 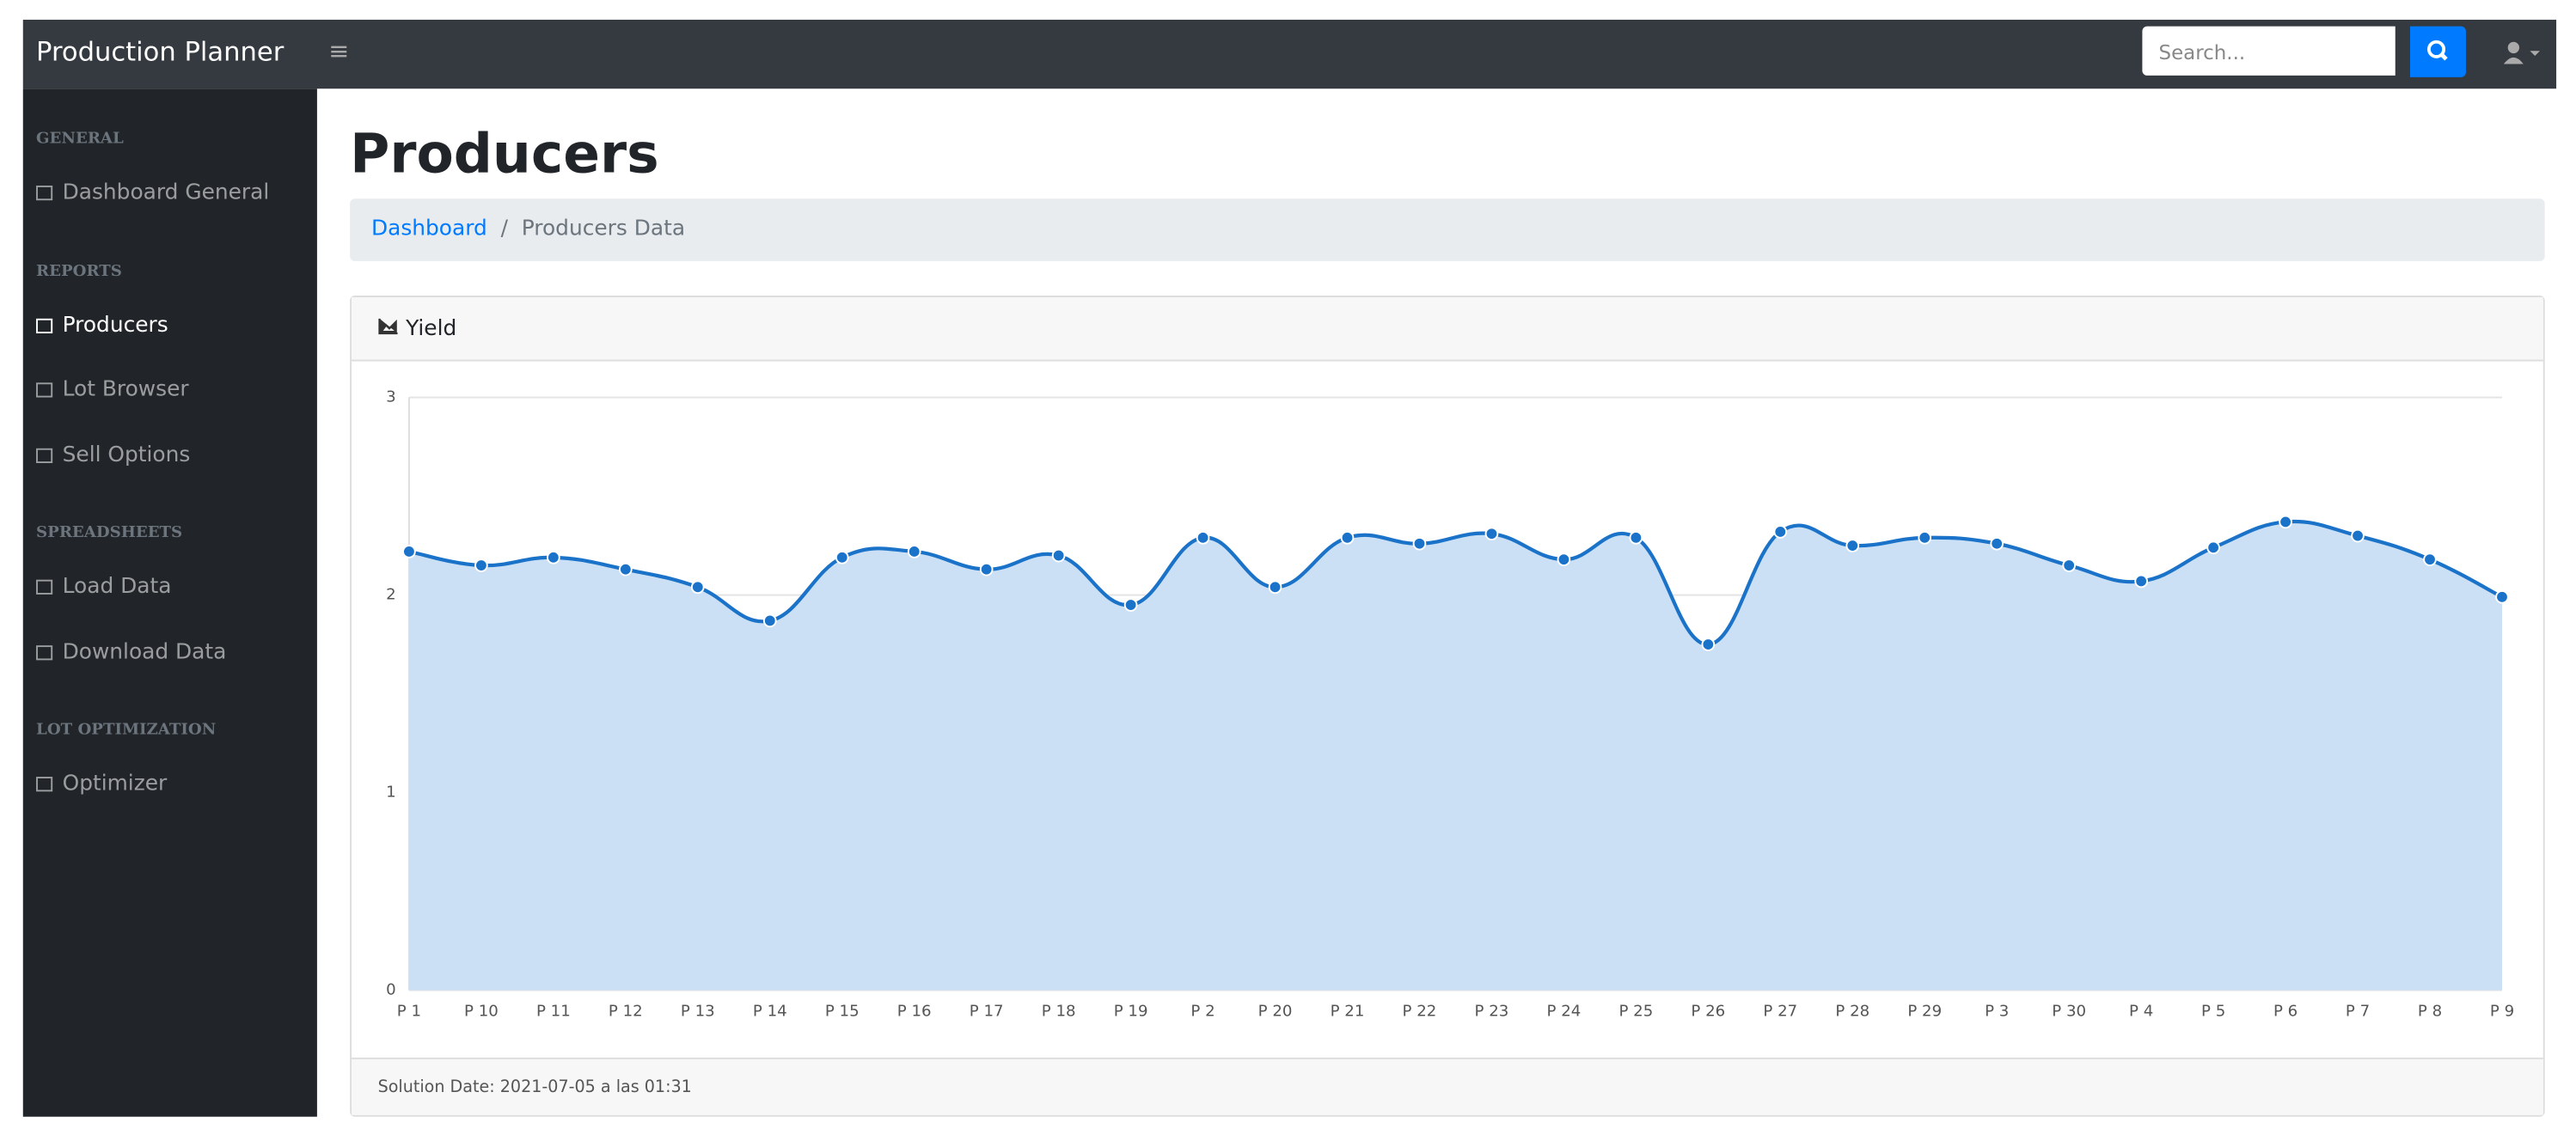 What do you see at coordinates (1447, 230) in the screenshot?
I see `breadcrumb: Dashboard / Producers Data` at bounding box center [1447, 230].